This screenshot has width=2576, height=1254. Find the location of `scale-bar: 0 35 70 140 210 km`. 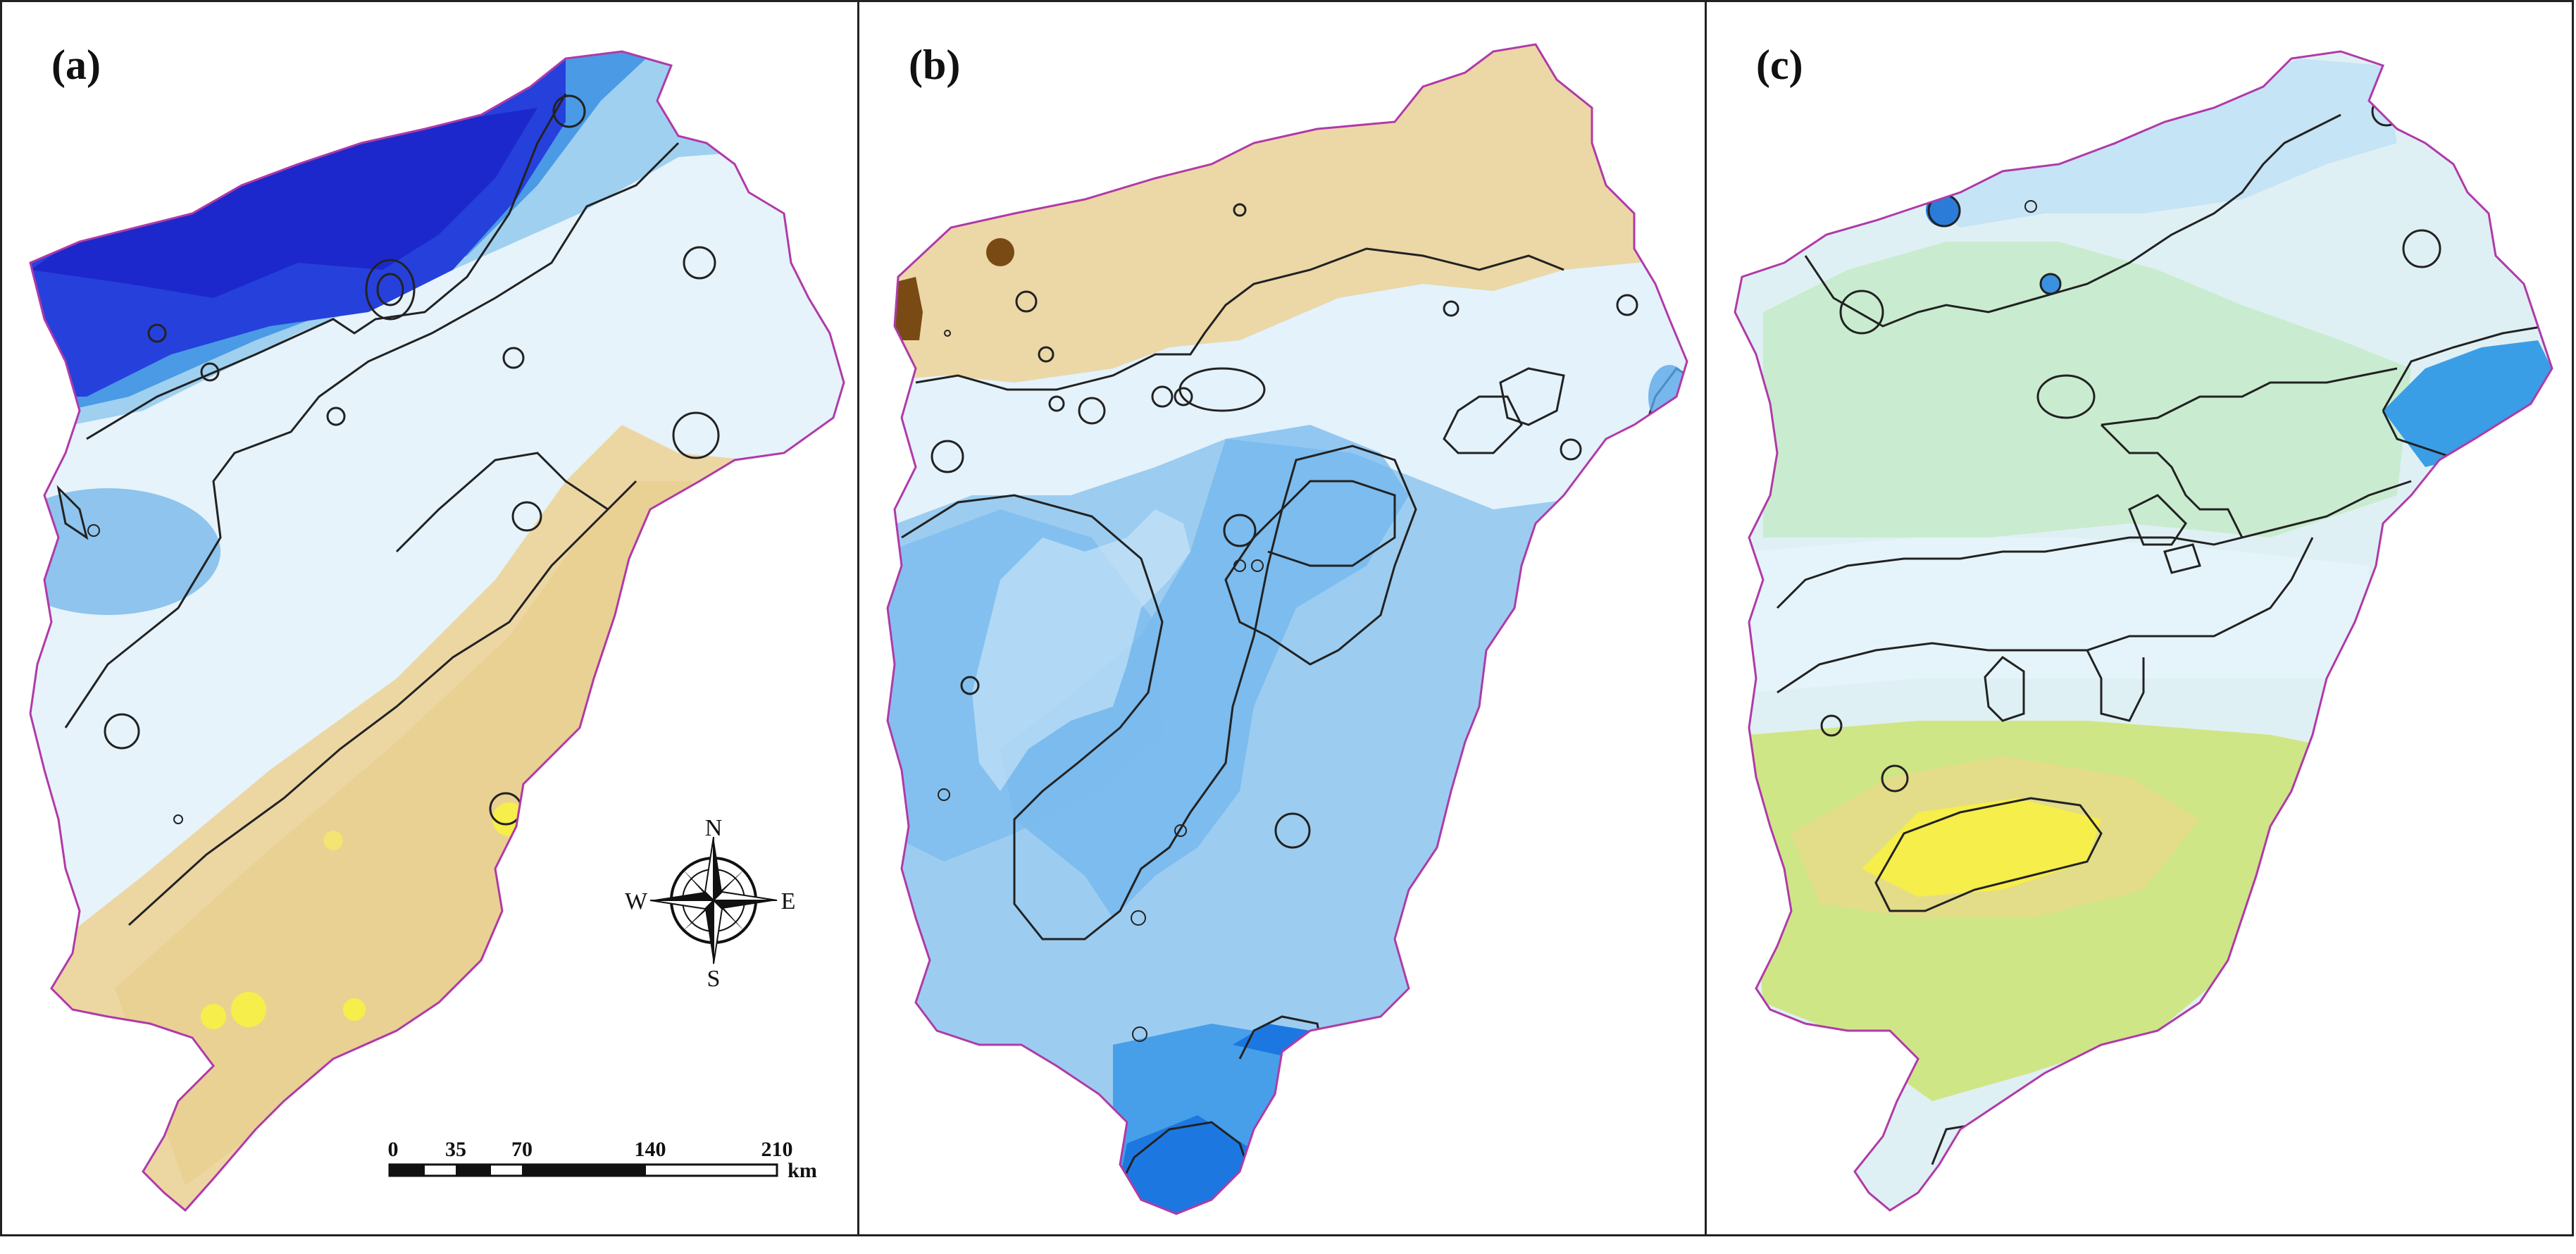

scale-bar: 0 35 70 140 210 km is located at coordinates (602, 1160).